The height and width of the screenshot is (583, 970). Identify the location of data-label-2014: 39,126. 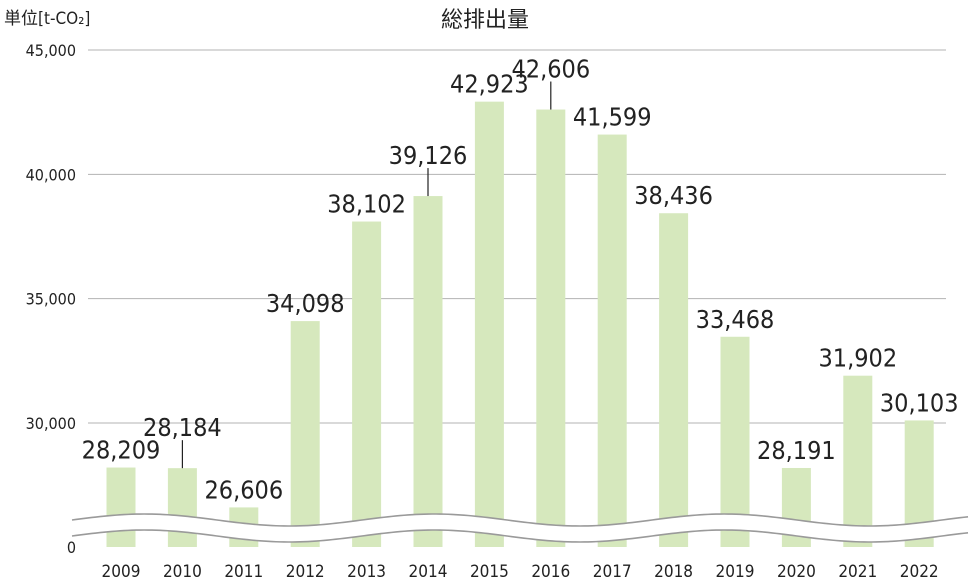
(428, 155).